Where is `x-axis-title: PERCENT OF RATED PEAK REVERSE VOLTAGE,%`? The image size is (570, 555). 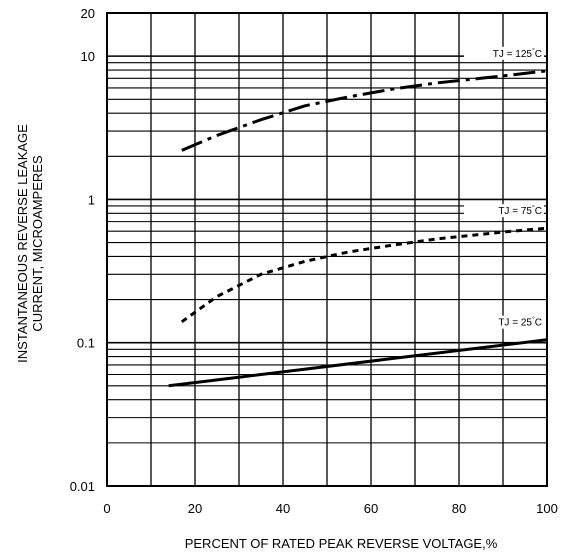 x-axis-title: PERCENT OF RATED PEAK REVERSE VOLTAGE,% is located at coordinates (341, 543).